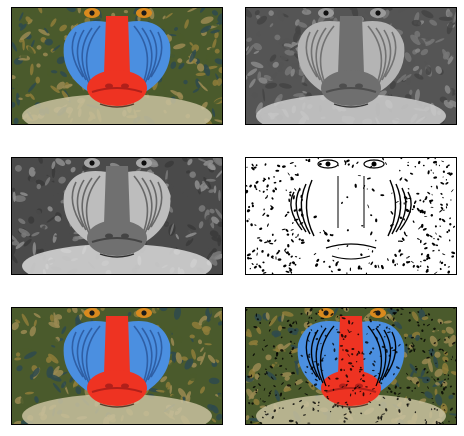  I want to click on mandrill-color-panel, so click(117, 66).